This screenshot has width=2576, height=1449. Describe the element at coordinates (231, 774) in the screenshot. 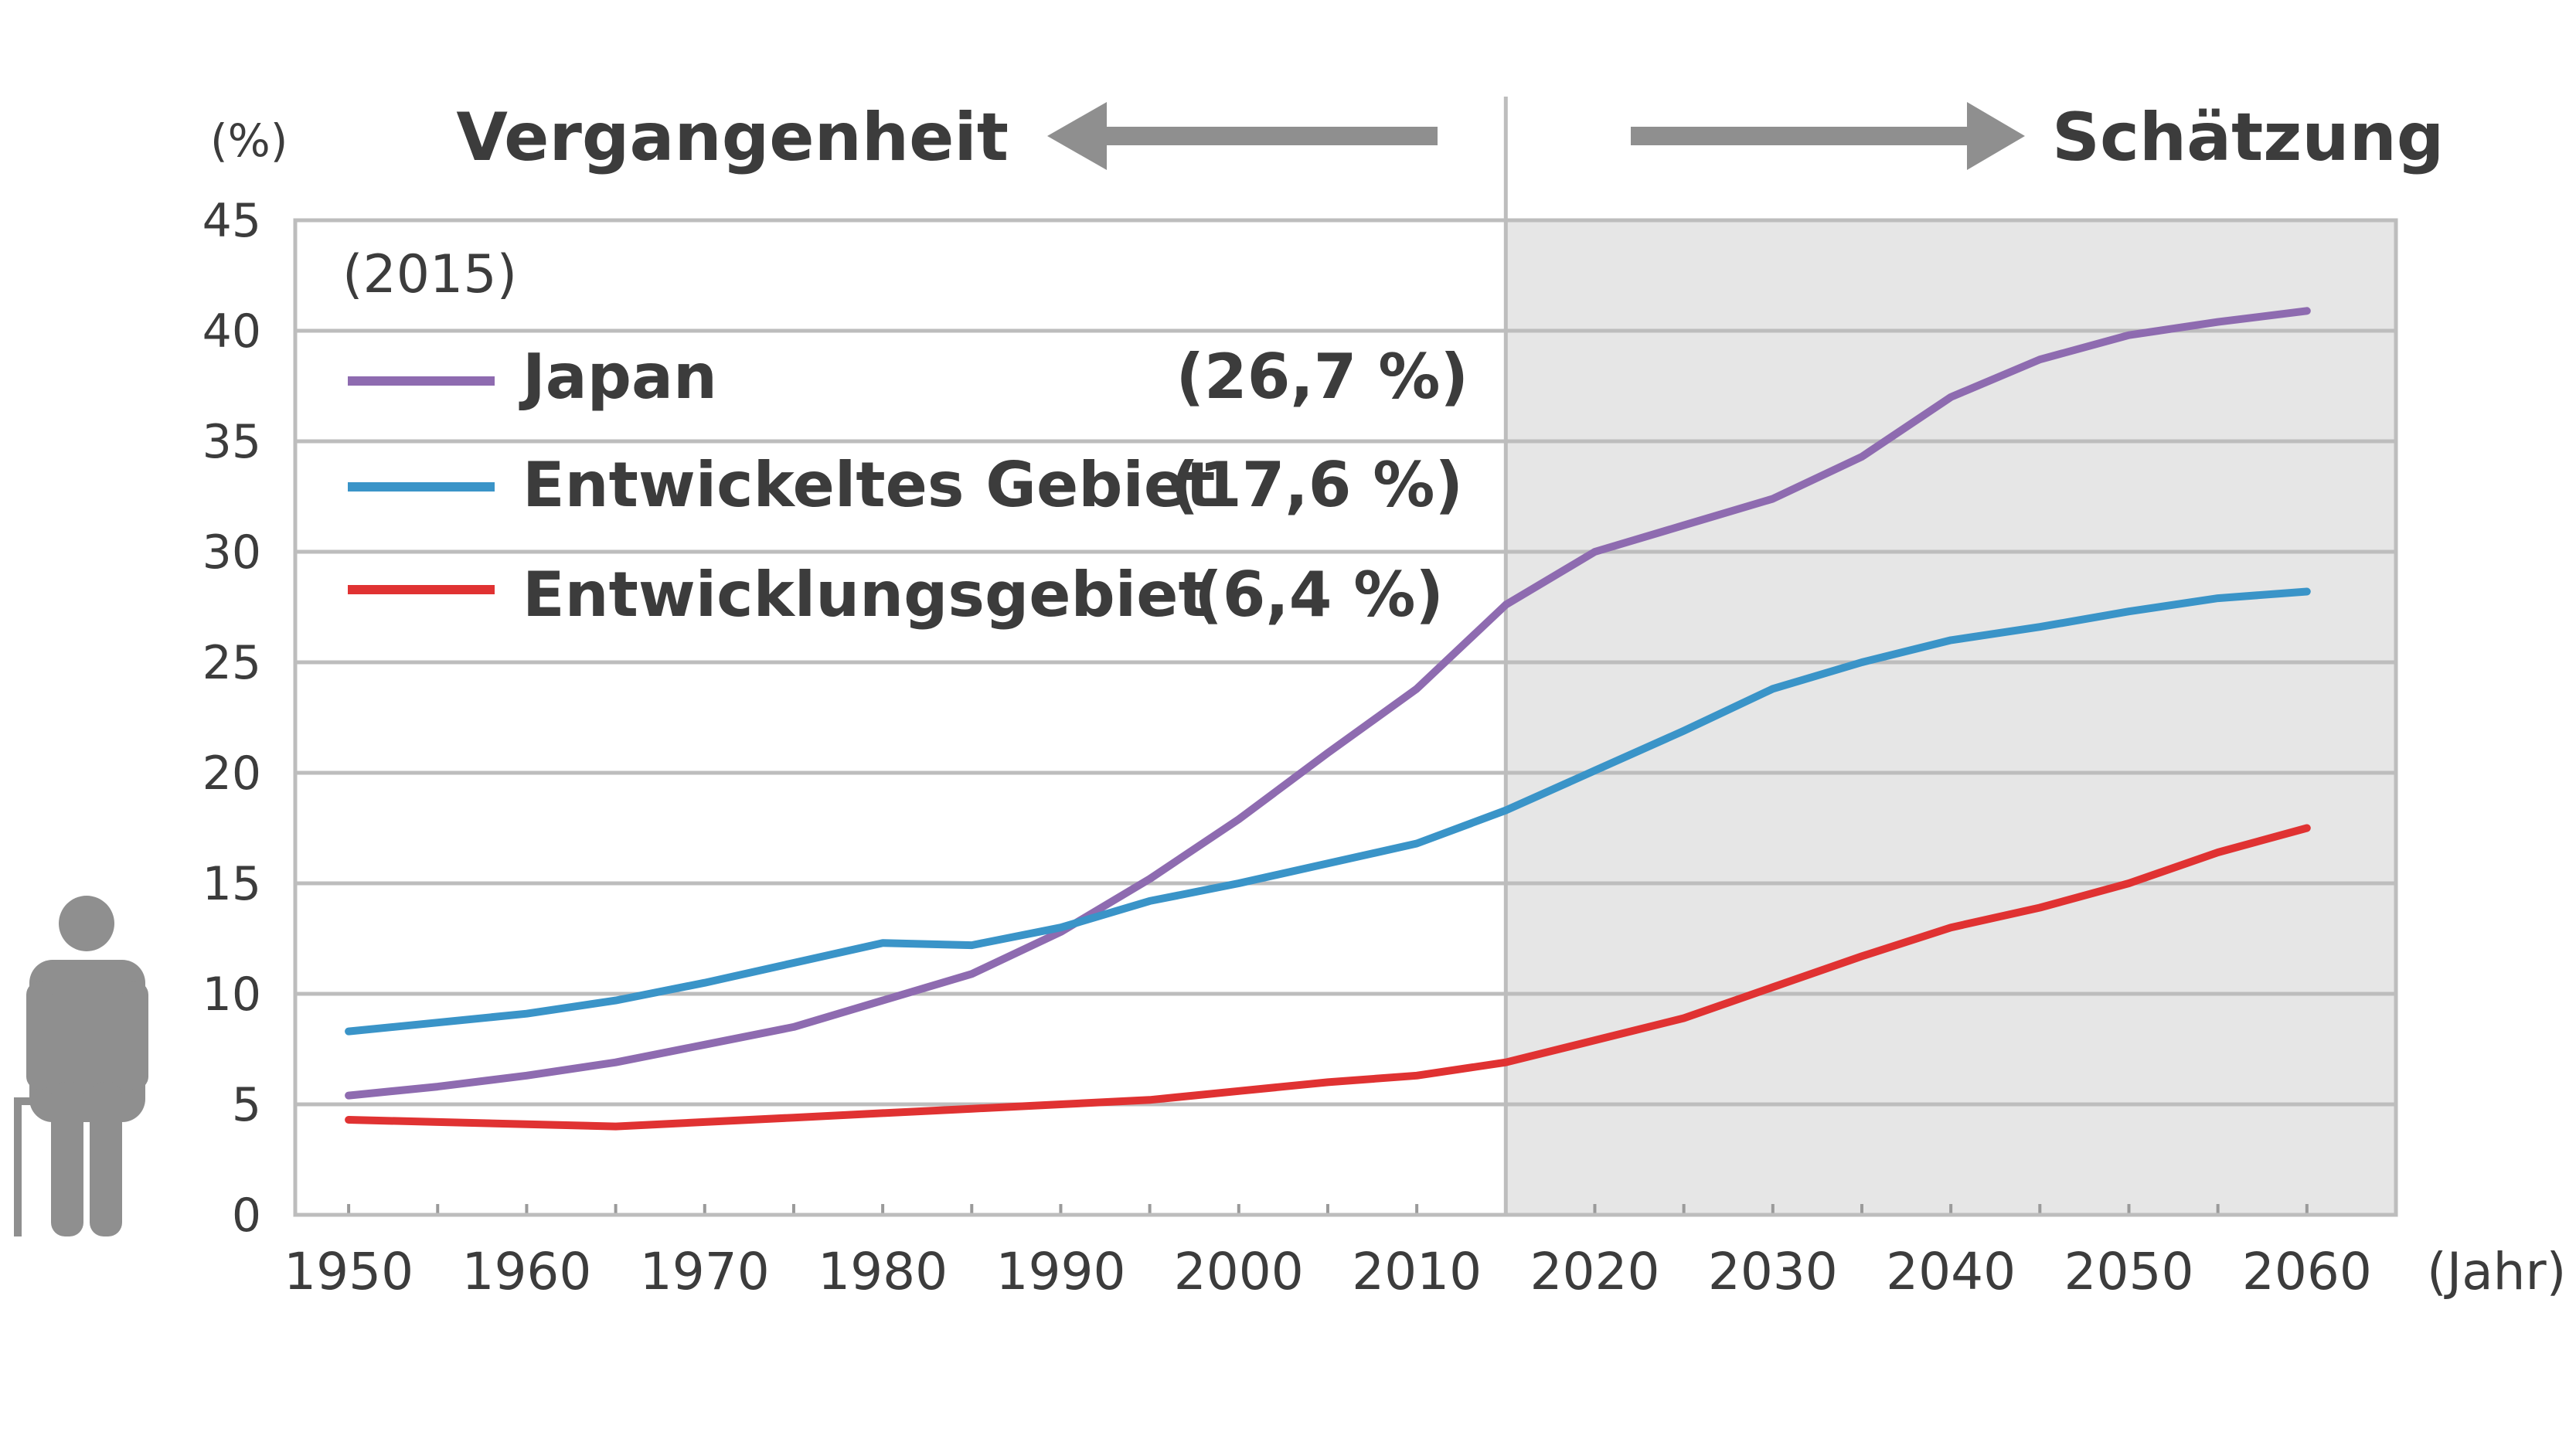

I see `y-tick-label-20: 20` at that location.